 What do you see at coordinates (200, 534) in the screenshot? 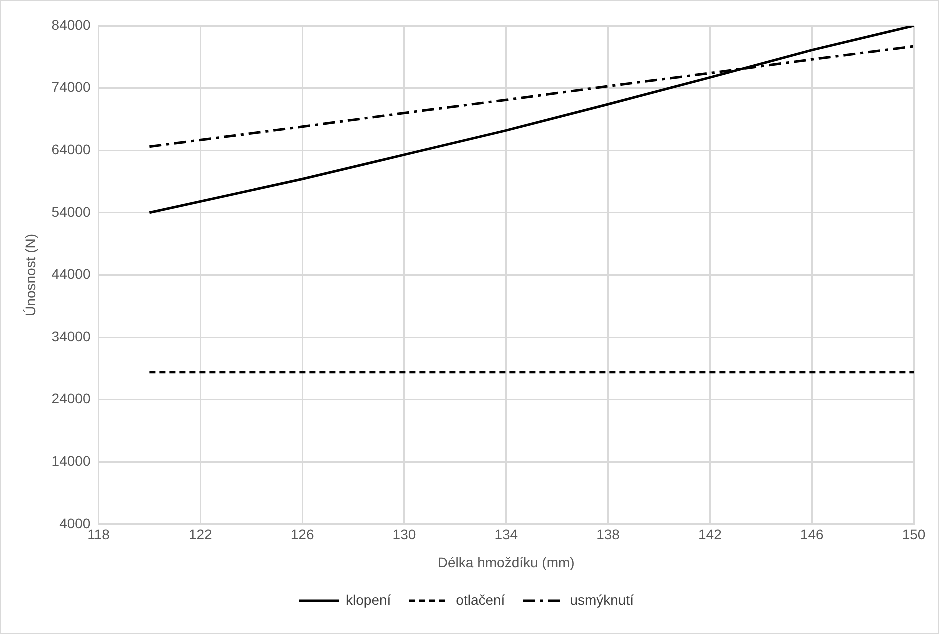
I see `x-tick-label: 122` at bounding box center [200, 534].